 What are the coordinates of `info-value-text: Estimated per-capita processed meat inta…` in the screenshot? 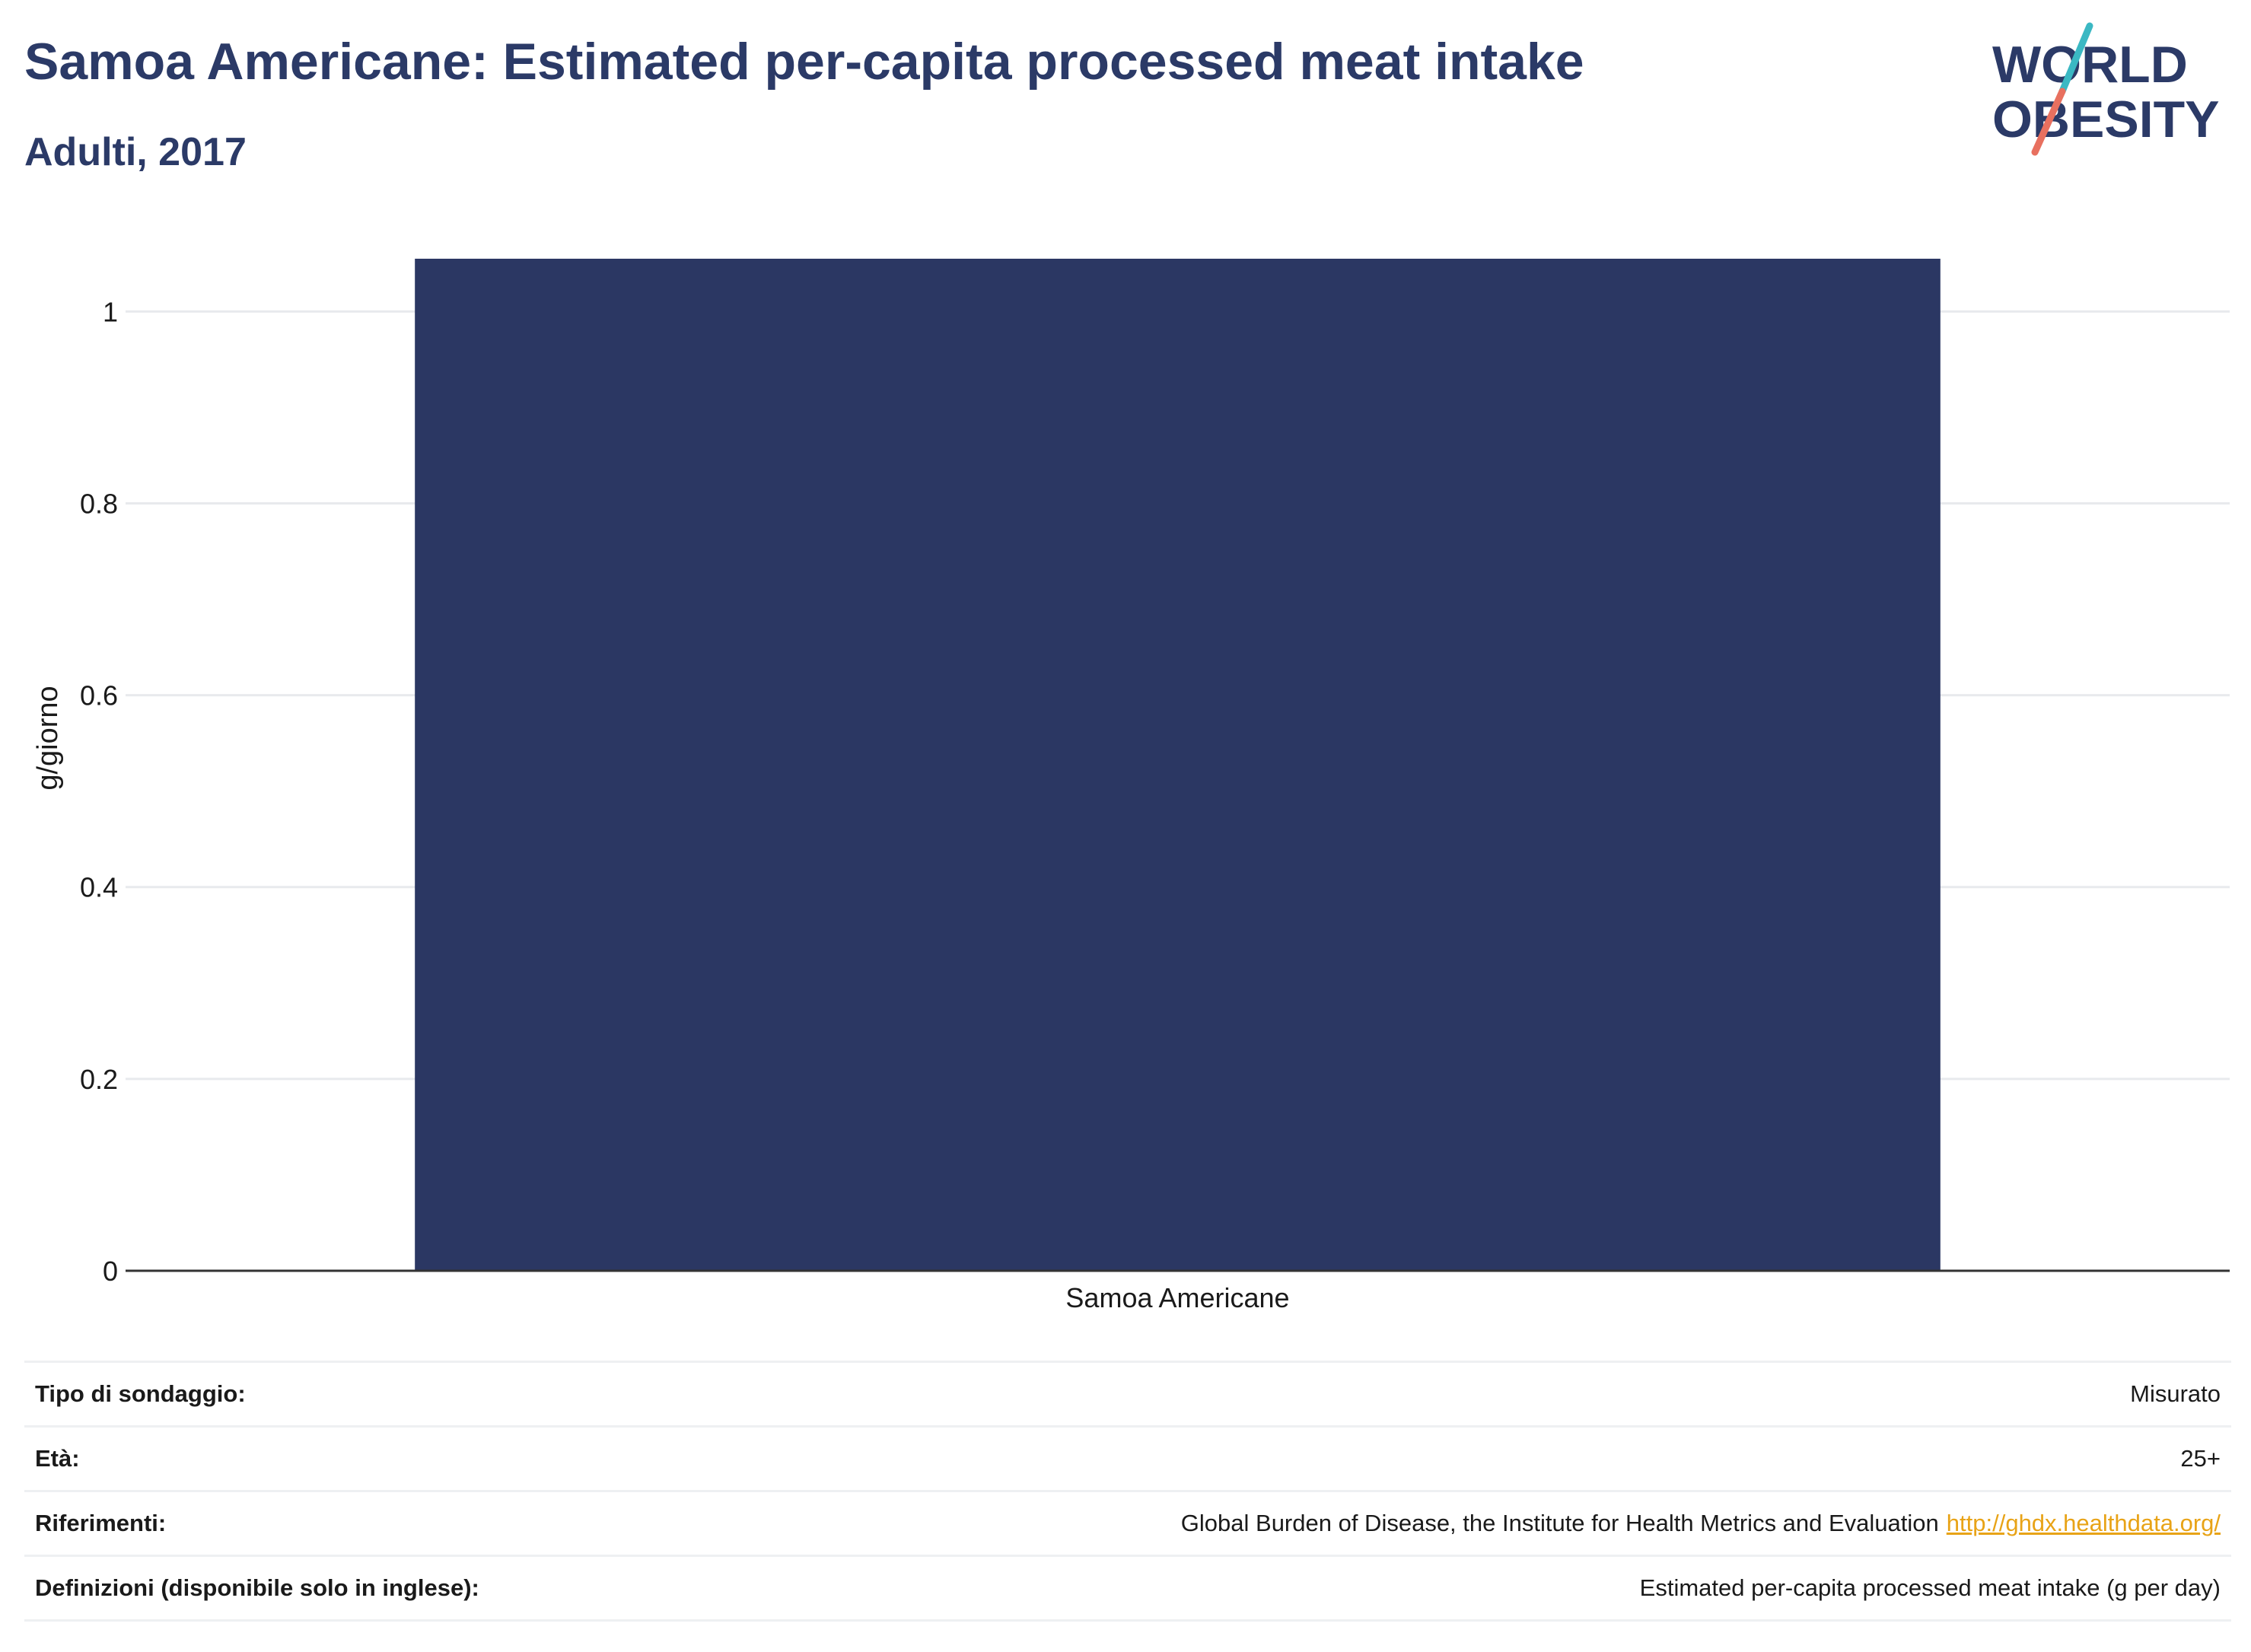 It's located at (1930, 1587).